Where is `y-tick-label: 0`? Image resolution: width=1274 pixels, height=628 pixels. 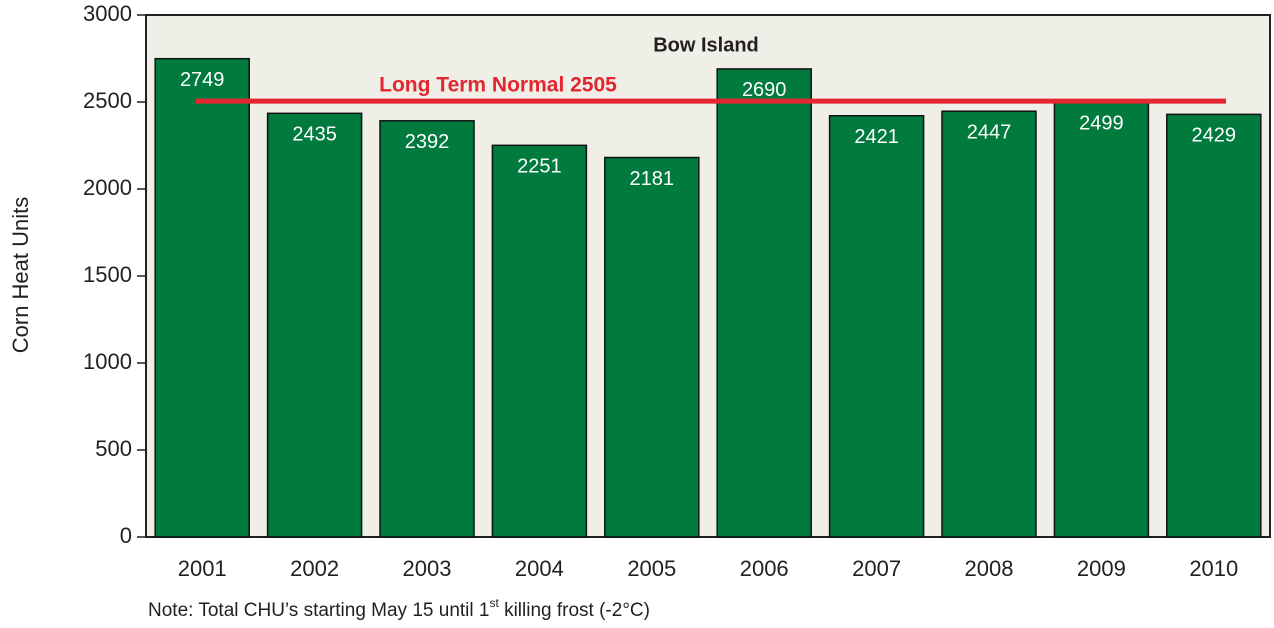 y-tick-label: 0 is located at coordinates (126, 535).